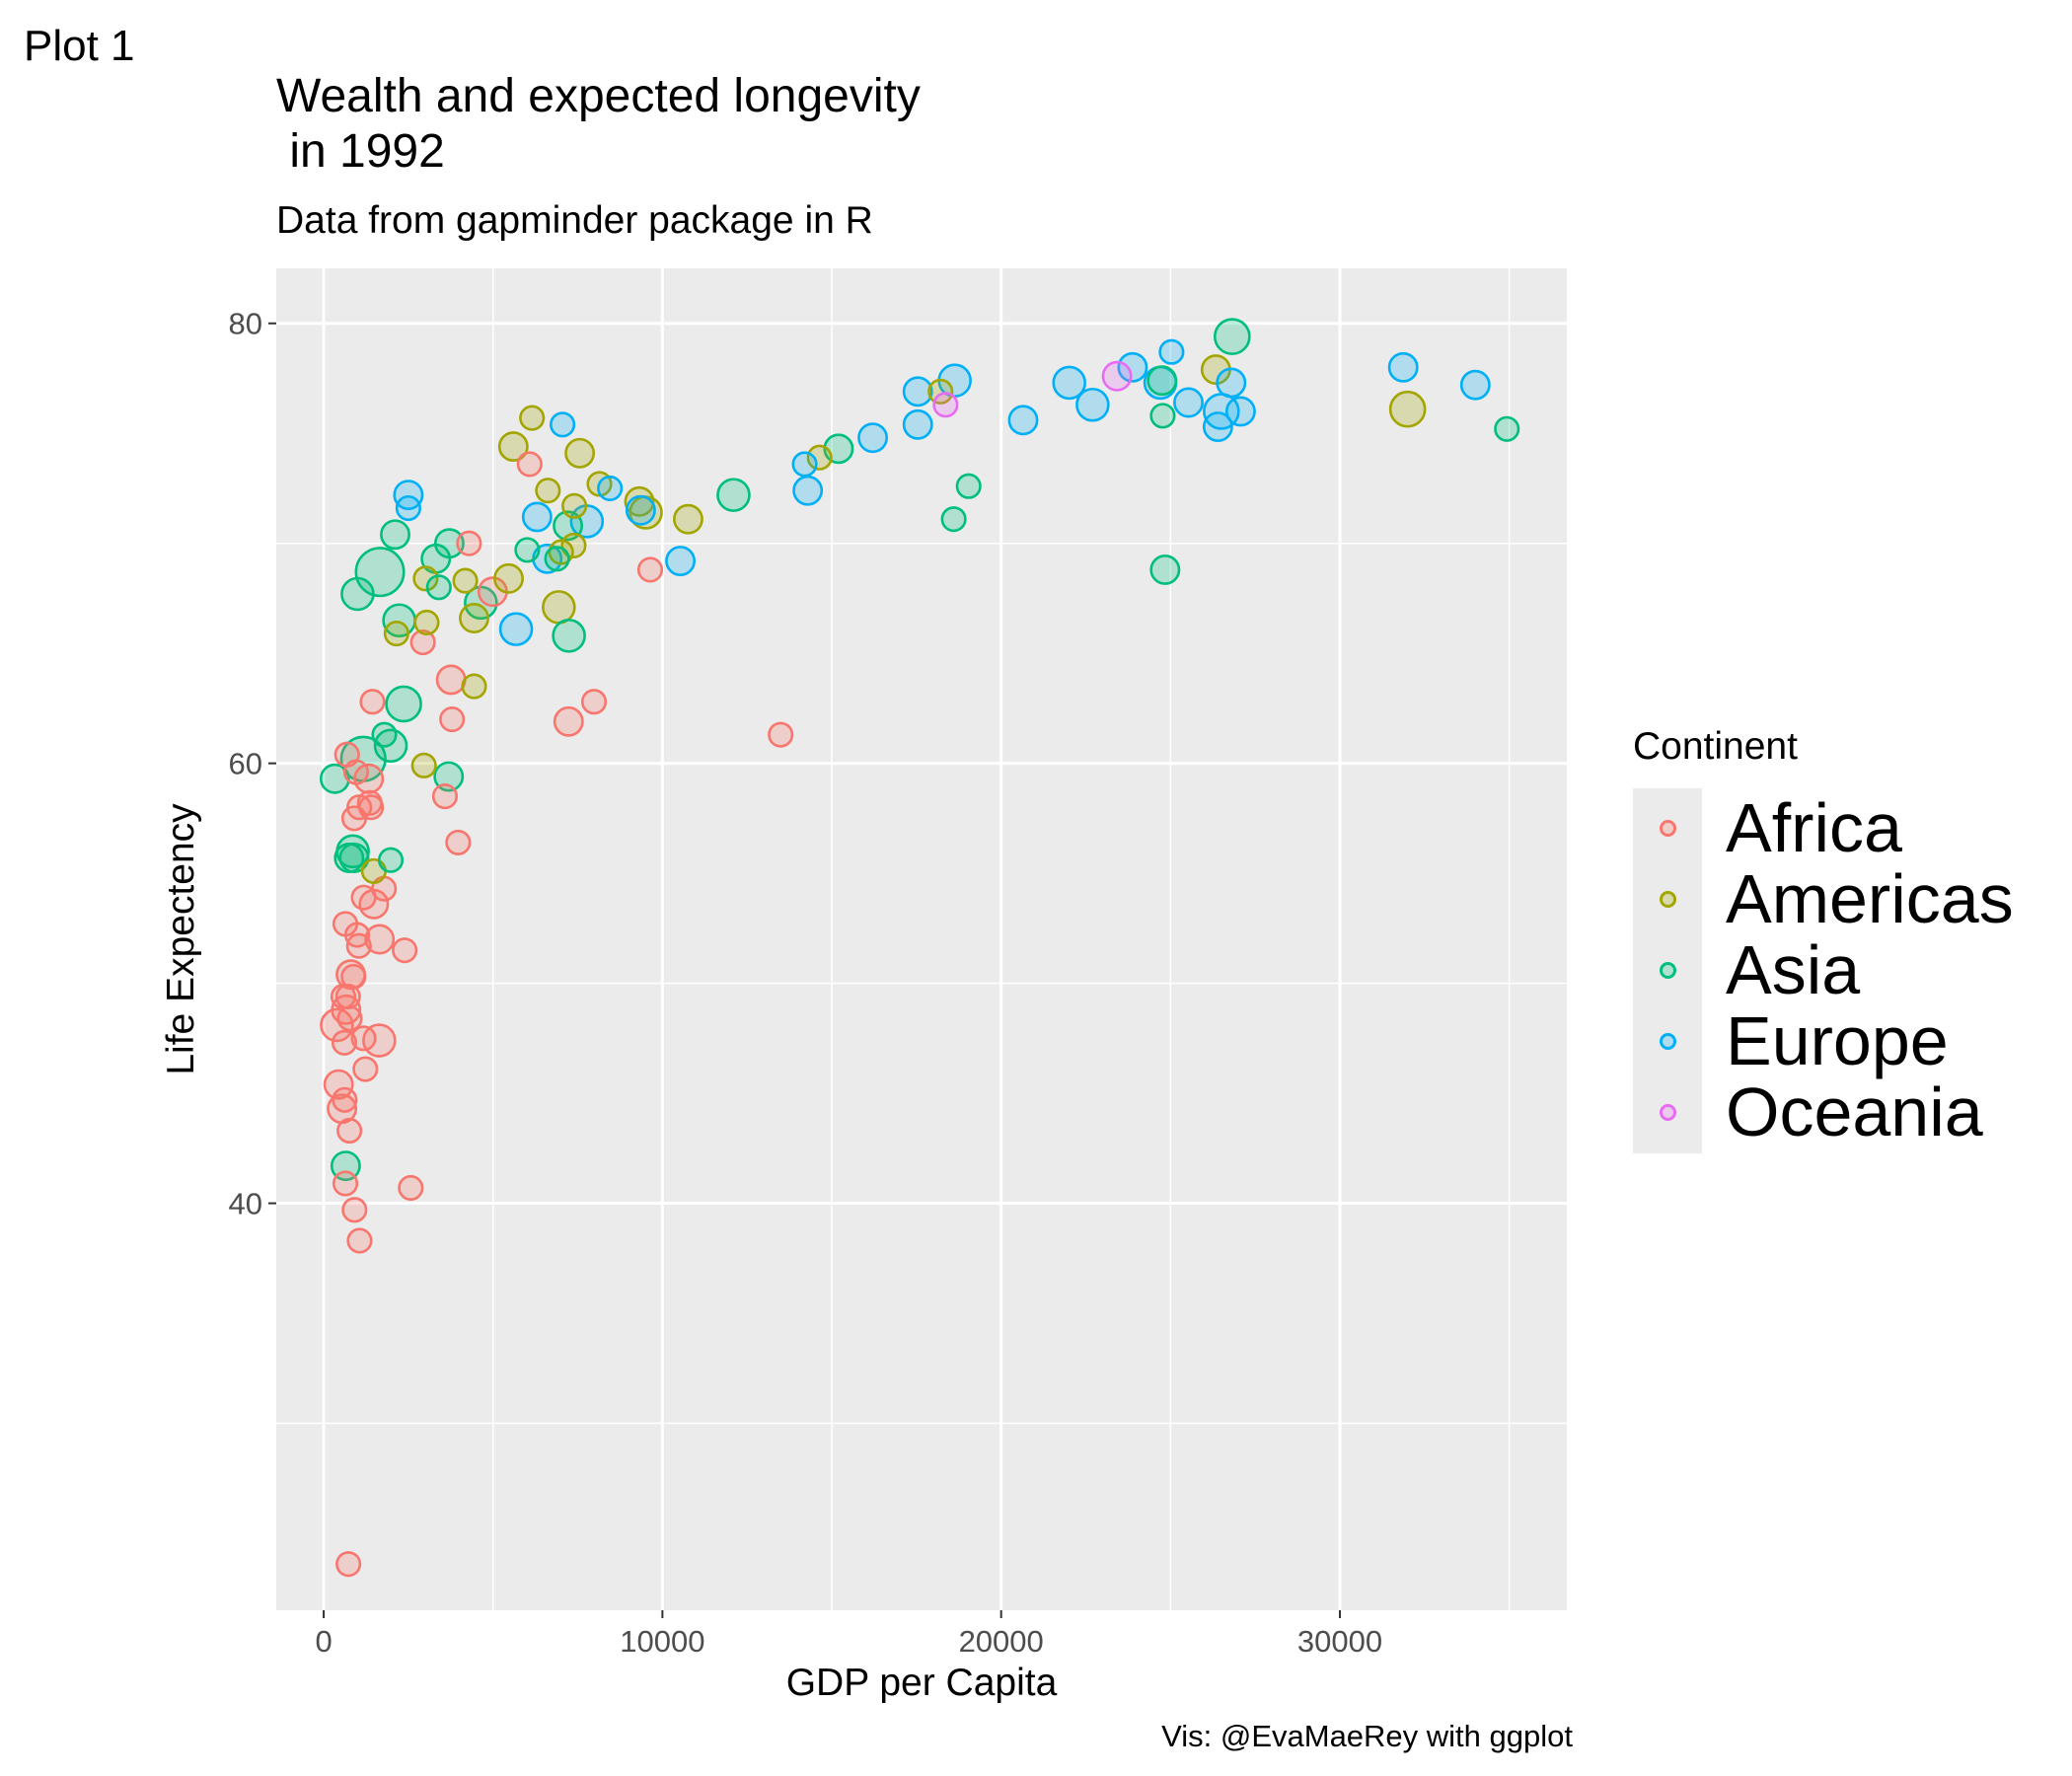 The height and width of the screenshot is (1776, 2072). Describe the element at coordinates (1824, 899) in the screenshot. I see `legend-item-americas: Americas` at that location.